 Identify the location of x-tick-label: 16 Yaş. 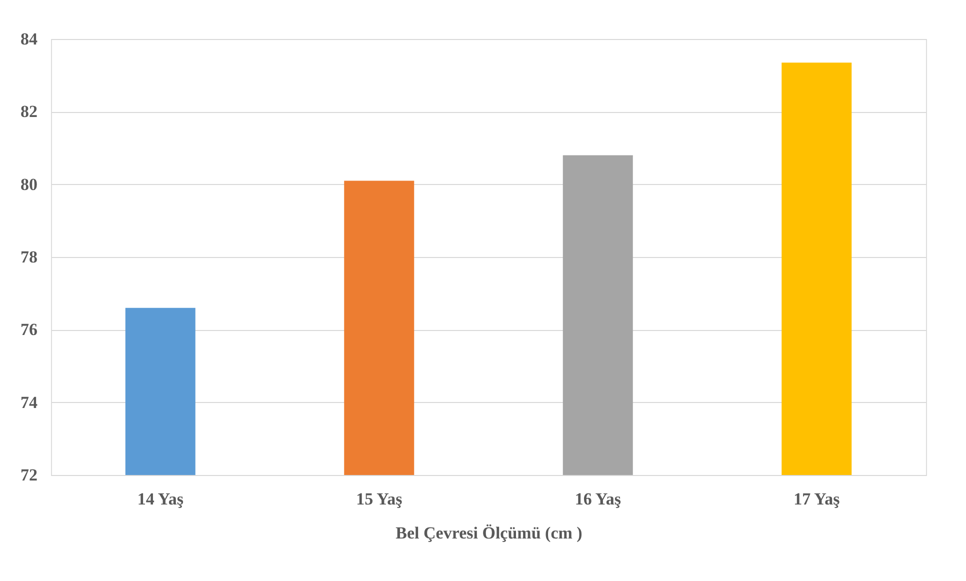
(598, 499).